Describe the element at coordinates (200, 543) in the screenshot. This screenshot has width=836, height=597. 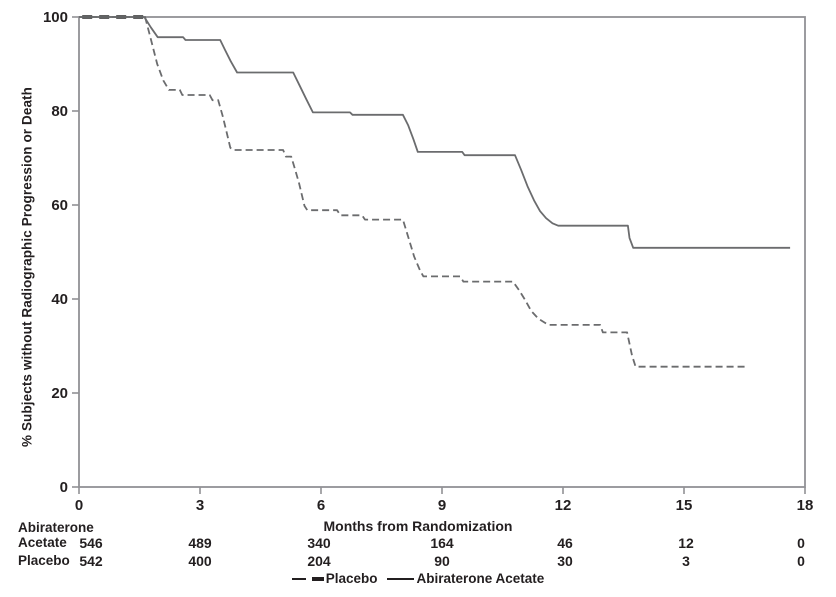
I see `risk-count: 489` at that location.